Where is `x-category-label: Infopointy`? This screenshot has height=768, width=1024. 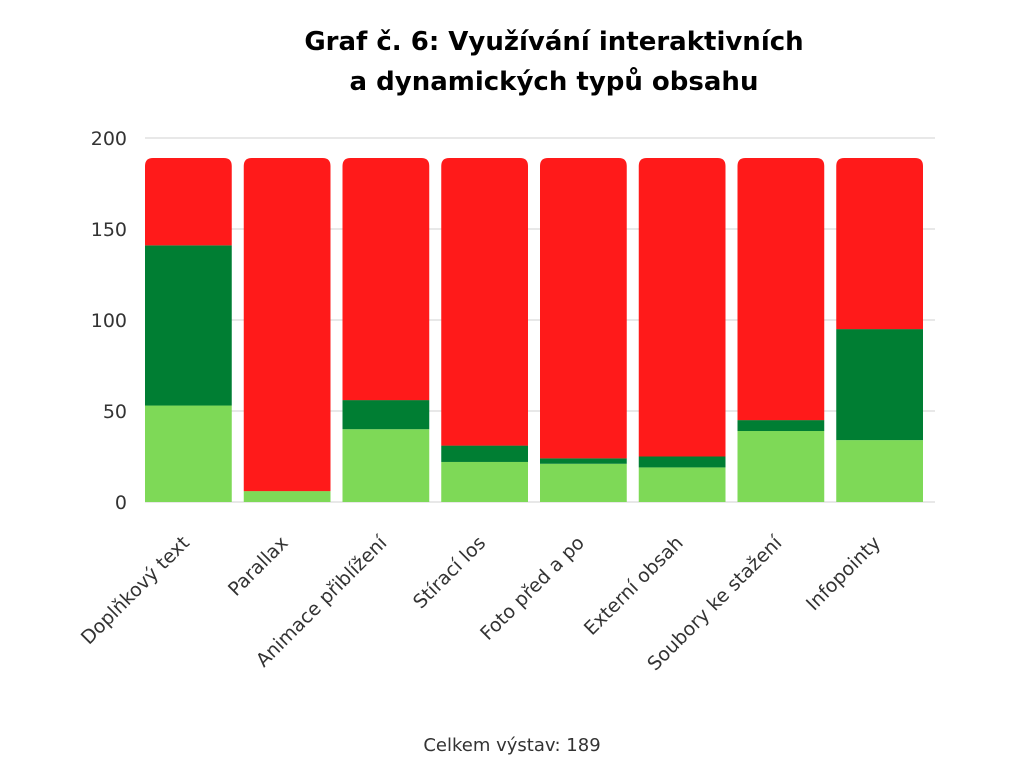
x-category-label: Infopointy is located at coordinates (843, 573).